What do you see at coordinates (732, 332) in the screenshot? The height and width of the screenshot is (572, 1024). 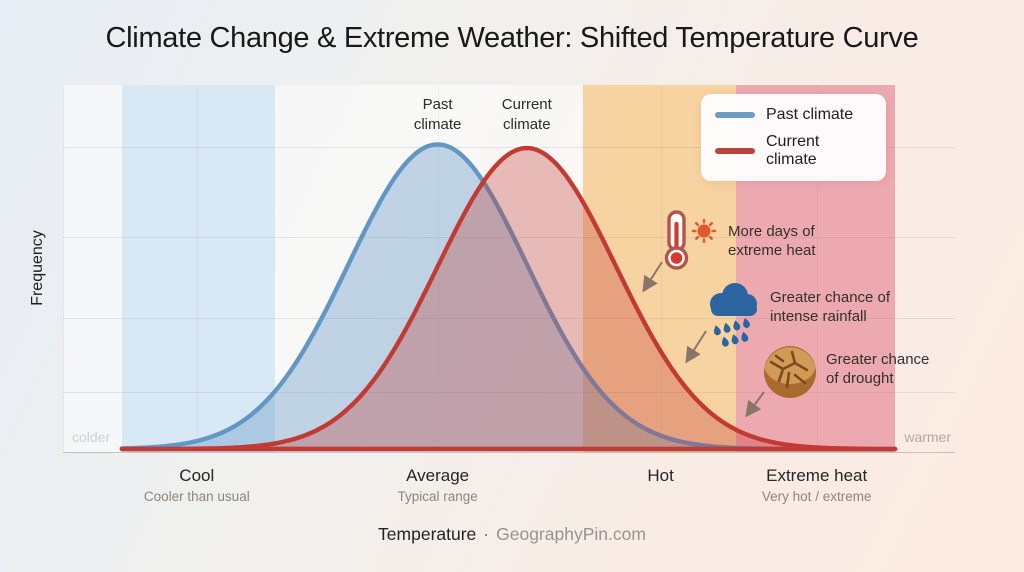 I see `rain-drops` at bounding box center [732, 332].